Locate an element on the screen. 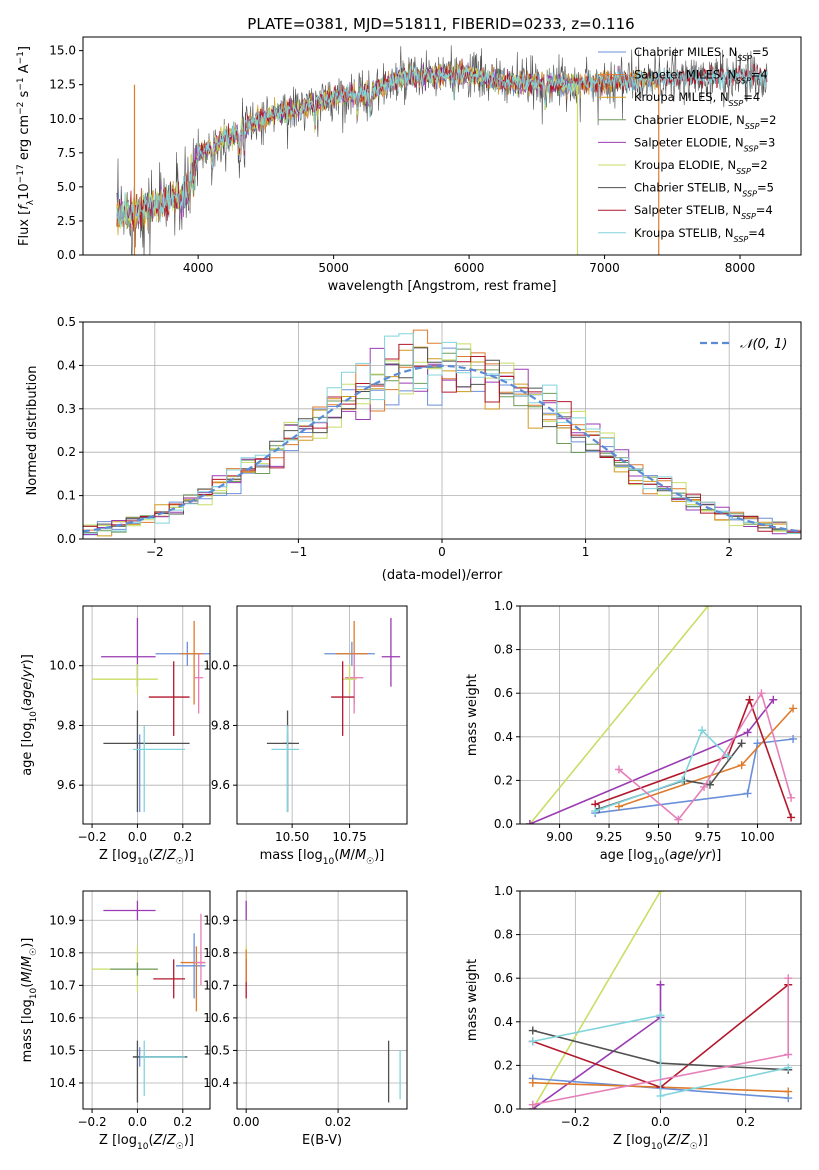 The width and height of the screenshot is (819, 1170). legend-label: 𝒩(0, 1) is located at coordinates (763, 344).